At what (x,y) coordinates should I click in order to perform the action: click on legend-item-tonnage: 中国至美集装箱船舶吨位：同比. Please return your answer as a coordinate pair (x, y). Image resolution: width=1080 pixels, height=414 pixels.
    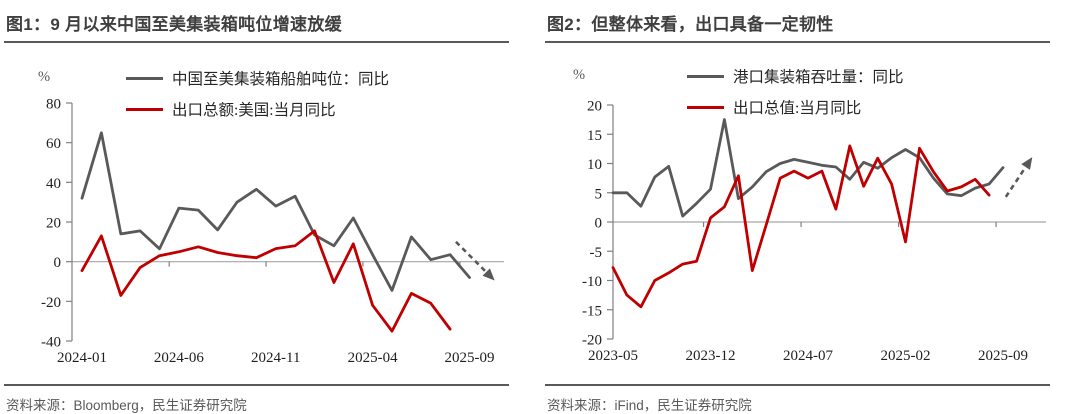
    Looking at the image, I should click on (257, 78).